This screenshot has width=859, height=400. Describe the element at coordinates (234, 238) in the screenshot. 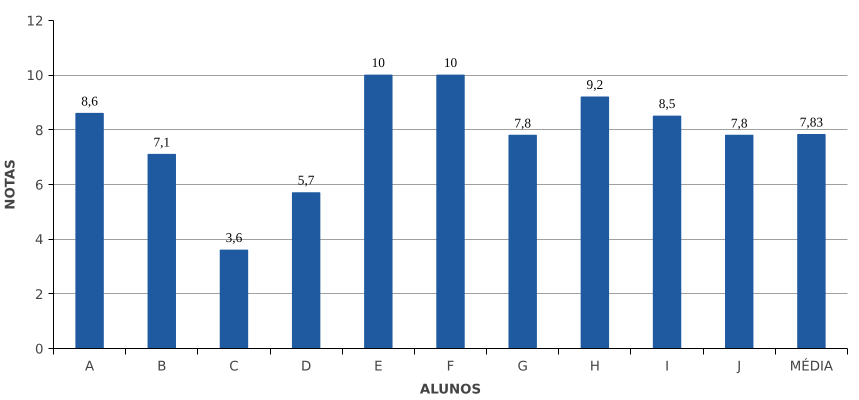

I see `data-label: 3,6` at that location.